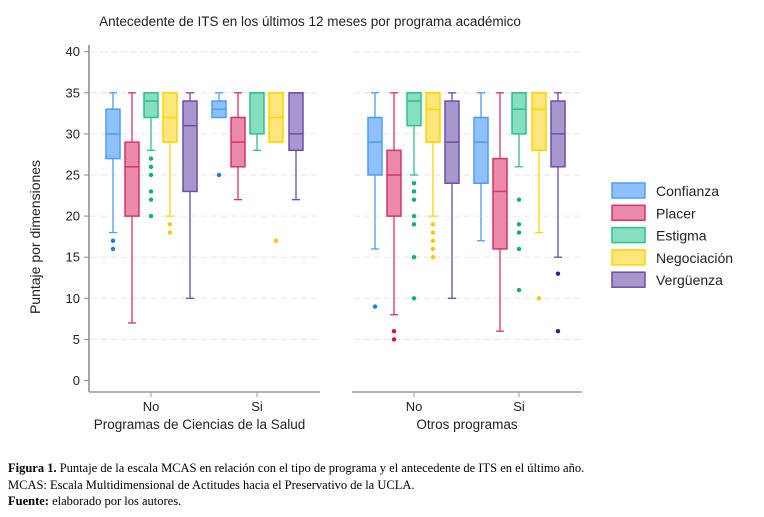 The height and width of the screenshot is (517, 764). Describe the element at coordinates (73, 257) in the screenshot. I see `y-tick-label: 15` at that location.